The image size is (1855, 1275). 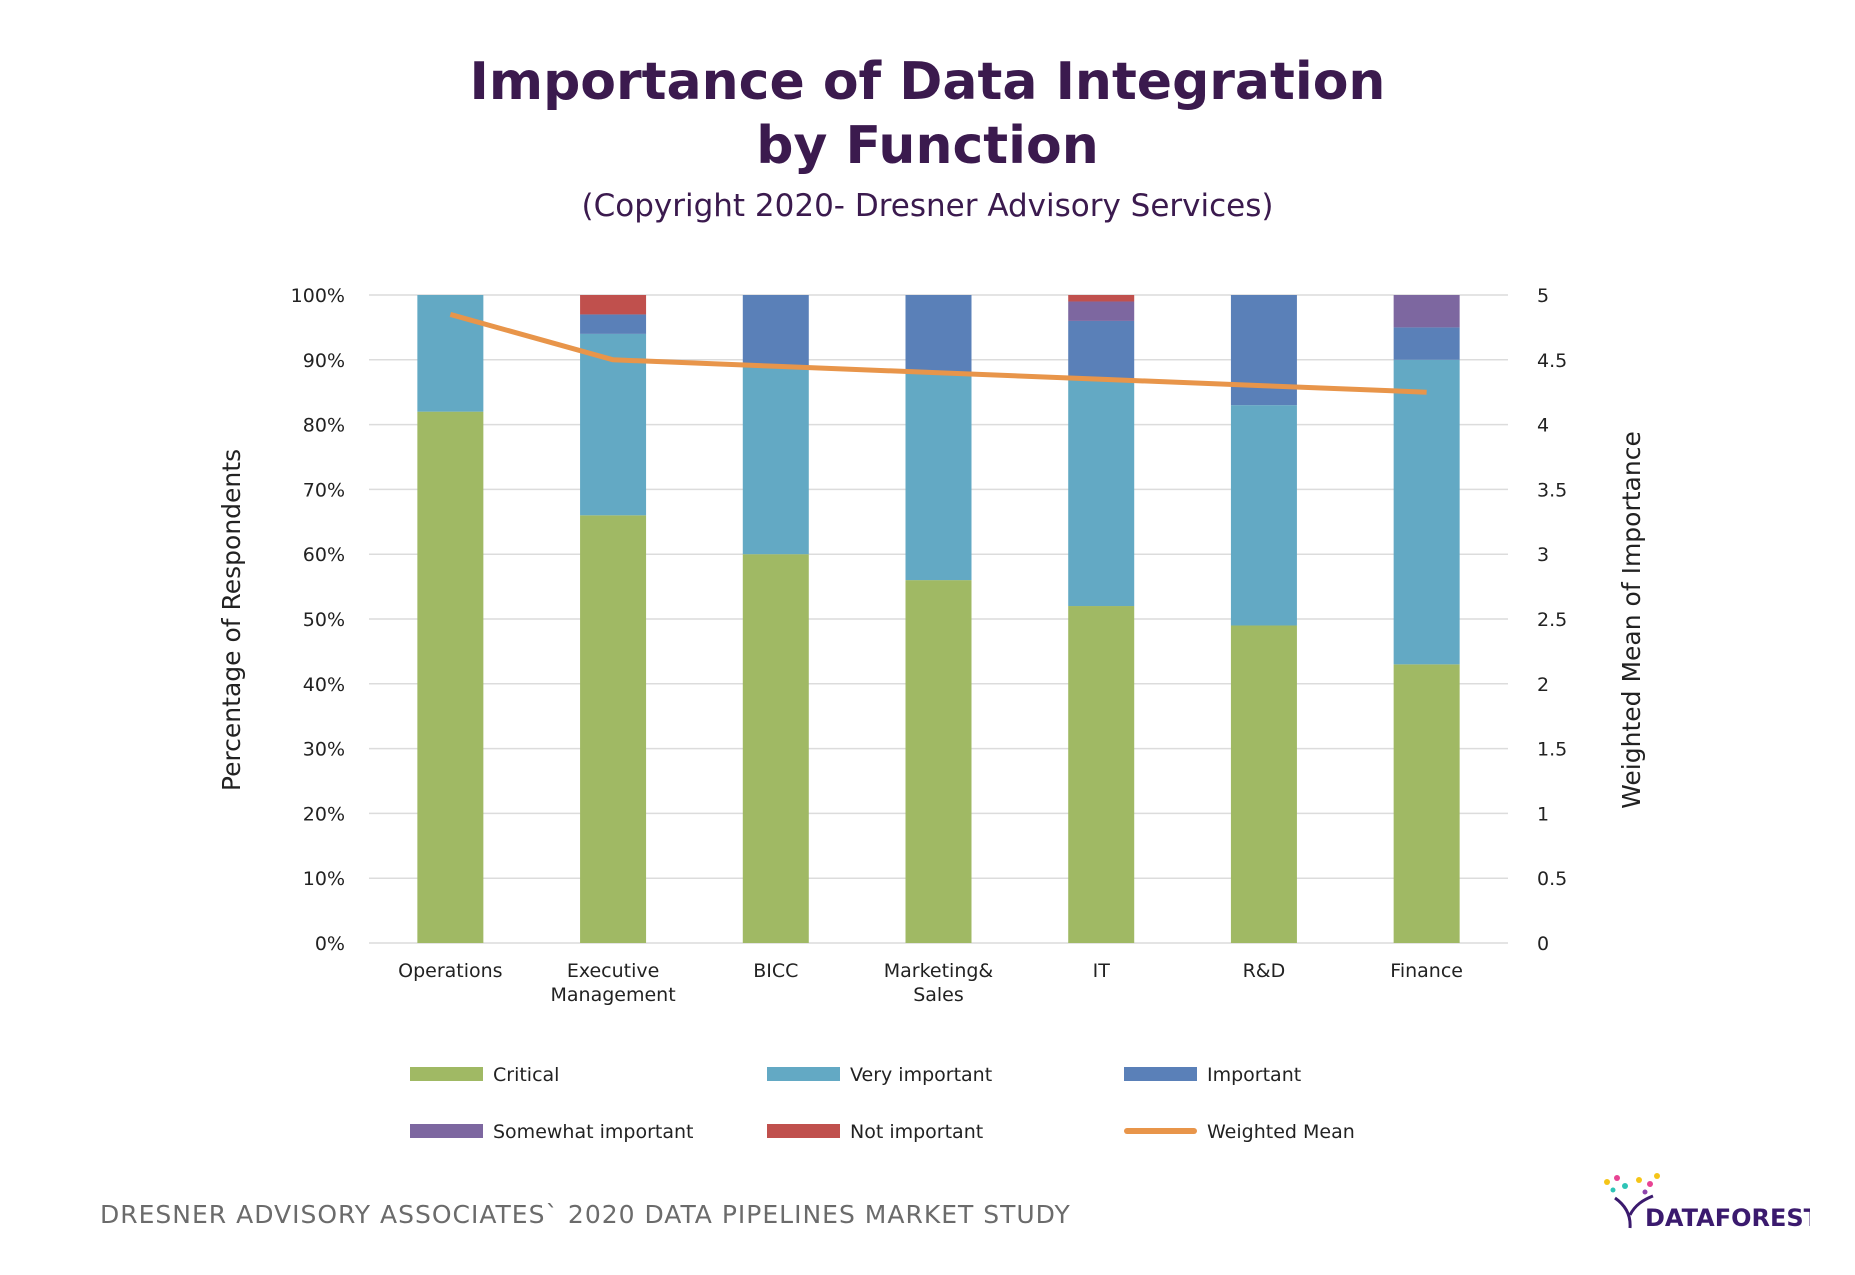 What do you see at coordinates (1426, 971) in the screenshot?
I see `x-tick-label: Finance` at bounding box center [1426, 971].